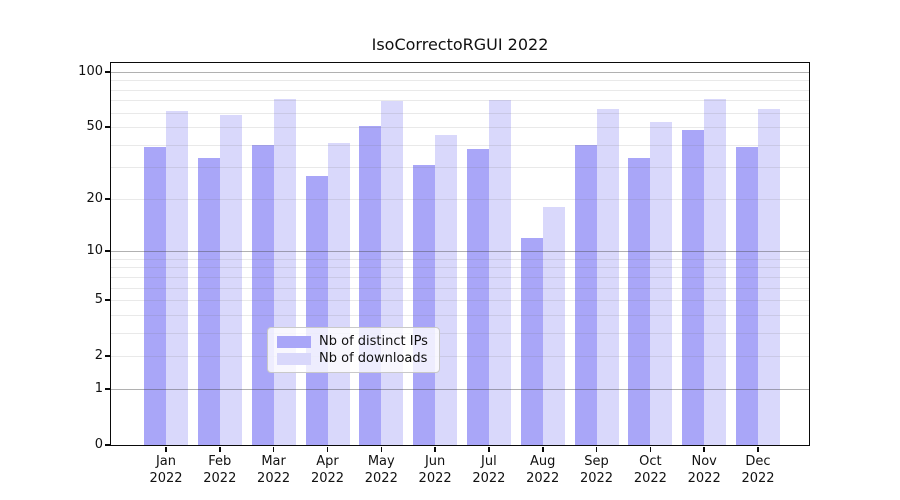 Image resolution: width=900 pixels, height=500 pixels. I want to click on bar-distinct-ips-jan, so click(155, 295).